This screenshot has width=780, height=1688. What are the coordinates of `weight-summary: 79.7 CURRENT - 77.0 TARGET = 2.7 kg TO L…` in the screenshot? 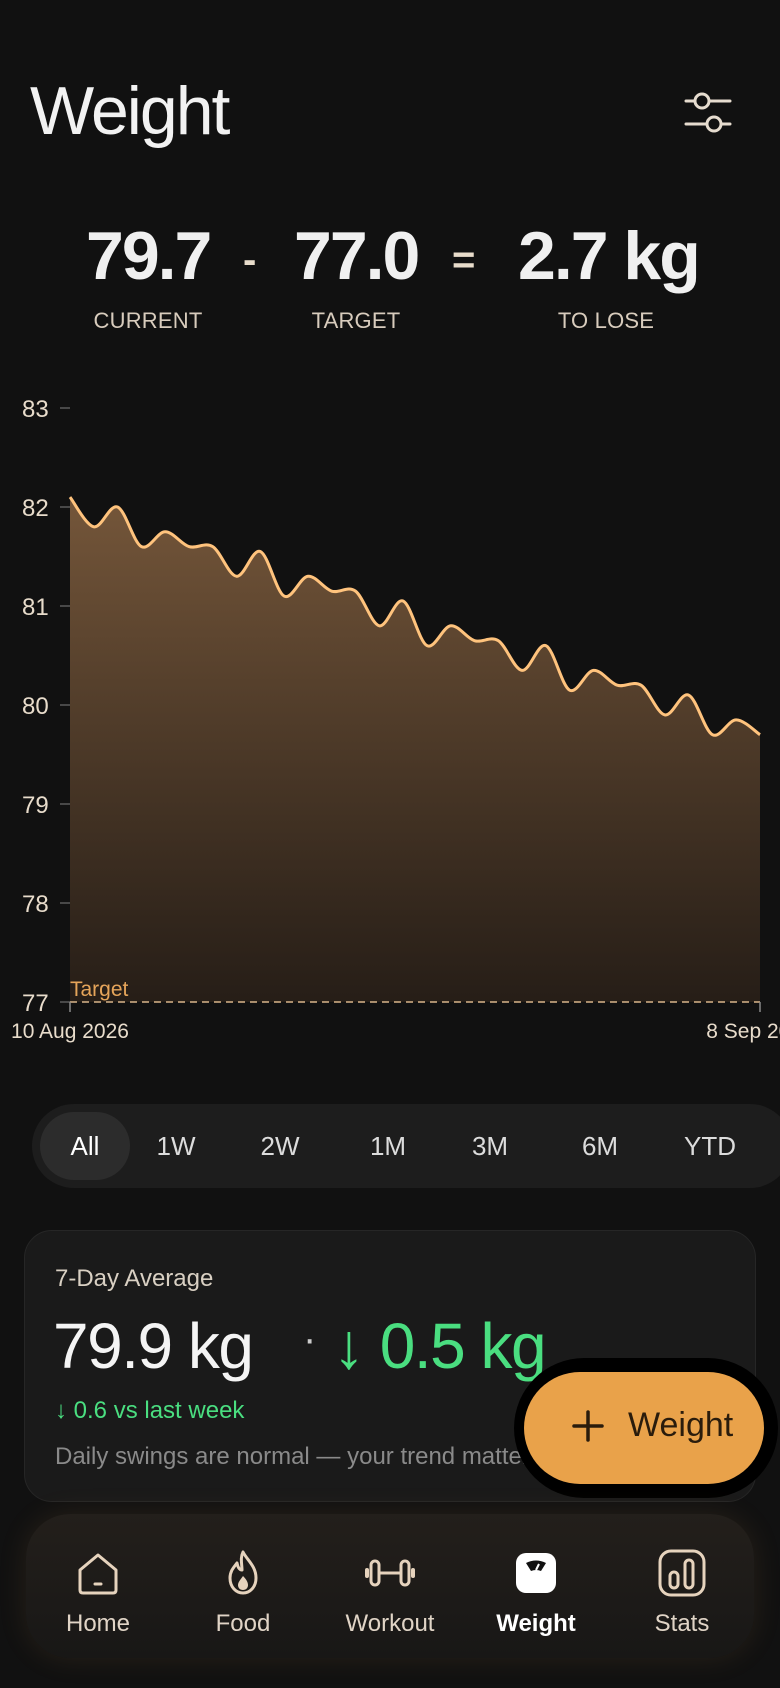 It's located at (390, 278).